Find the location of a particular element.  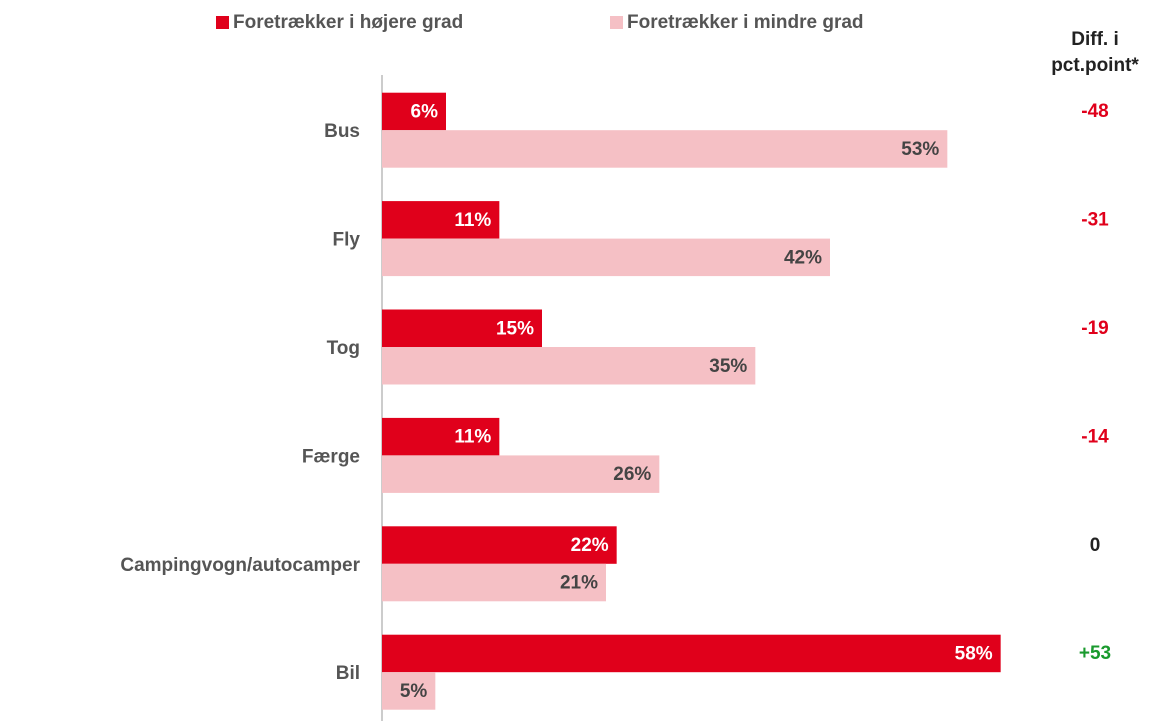

diff-title: Diff. i is located at coordinates (1095, 39).